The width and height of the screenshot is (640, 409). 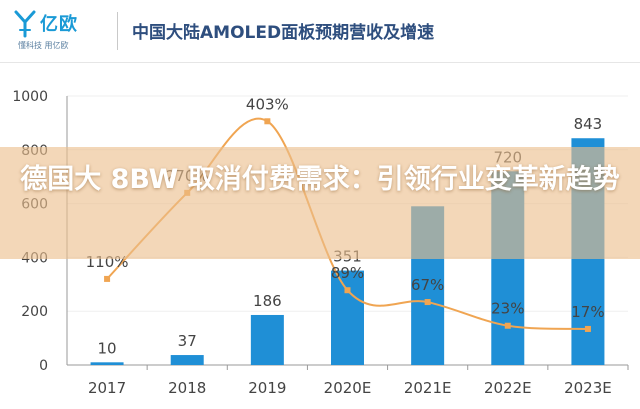 What do you see at coordinates (428, 388) in the screenshot?
I see `x-tick-label: 2021E` at bounding box center [428, 388].